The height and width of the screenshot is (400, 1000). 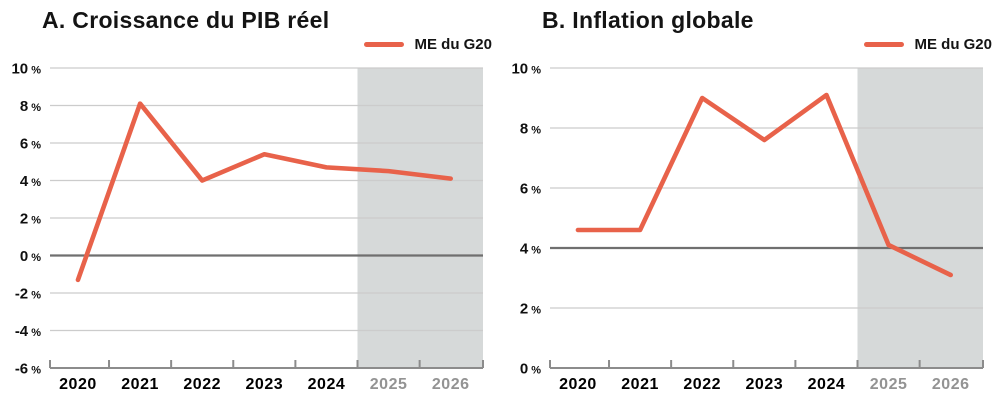 What do you see at coordinates (750, 44) in the screenshot?
I see `panel-inflation-legend: ME du G20` at bounding box center [750, 44].